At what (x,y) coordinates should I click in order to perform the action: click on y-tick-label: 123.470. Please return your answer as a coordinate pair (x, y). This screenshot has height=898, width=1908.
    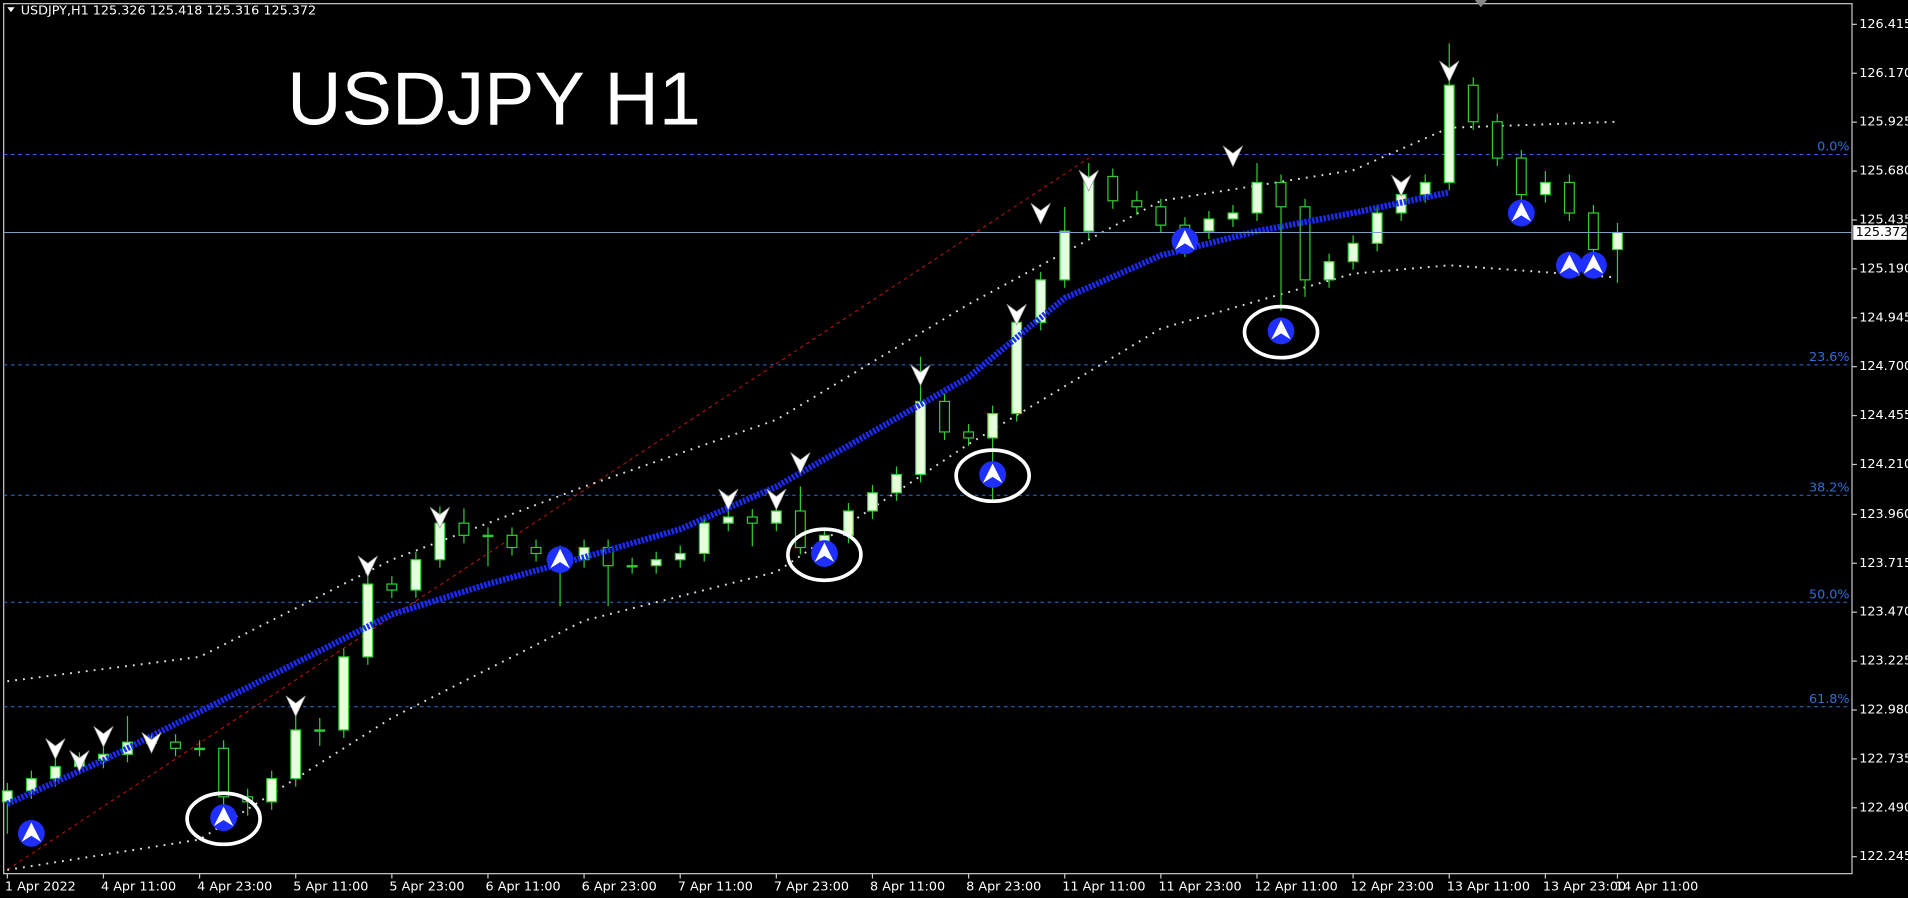
    Looking at the image, I should click on (1883, 612).